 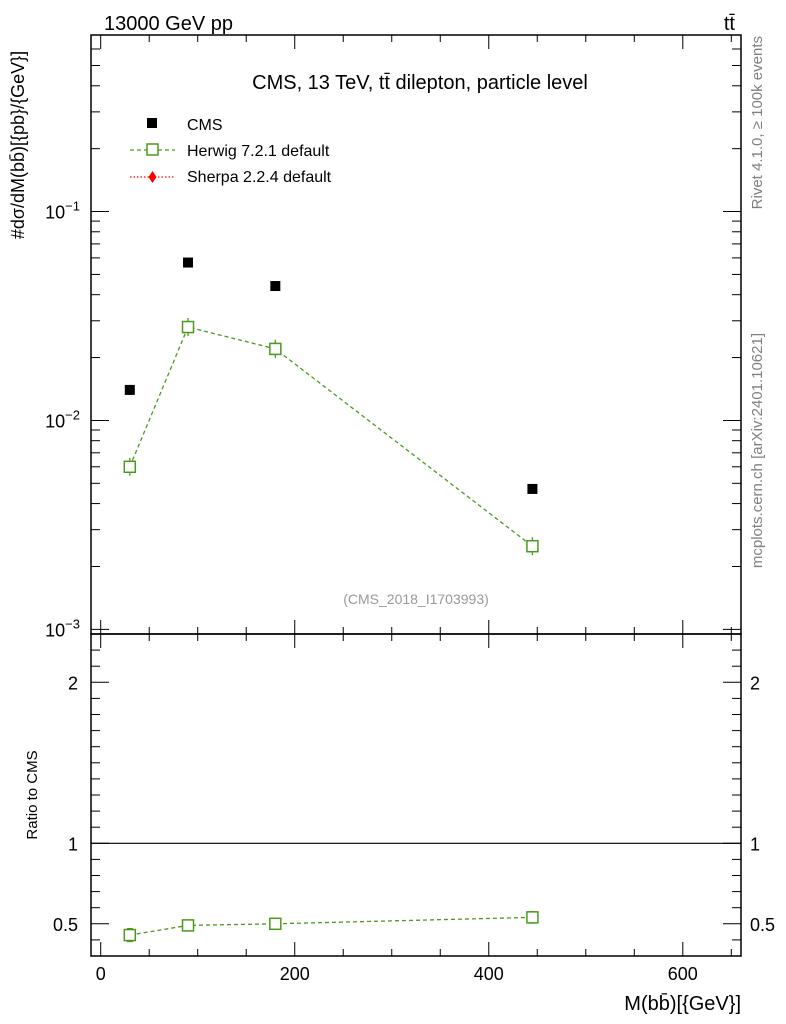 I want to click on main-y-axis-title: #dσ/dM(bb̄)[{pb}/{GeV}], so click(x=18, y=145).